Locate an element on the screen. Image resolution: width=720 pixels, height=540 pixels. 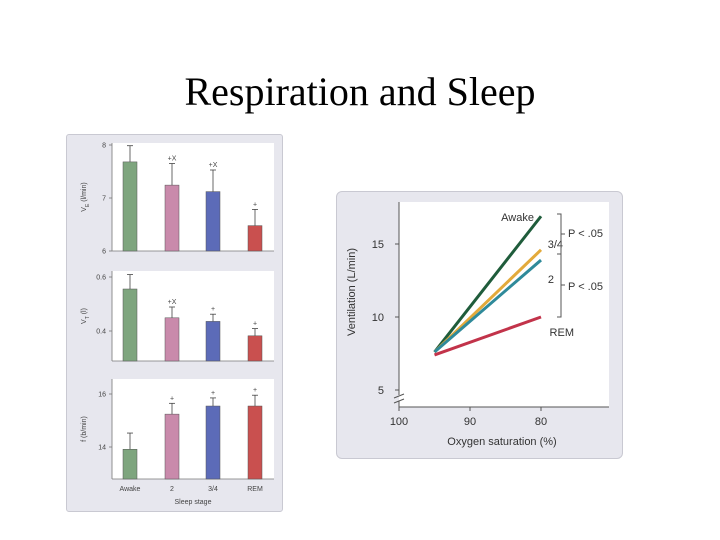
axis-break-mark is located at coordinates (399, 398).